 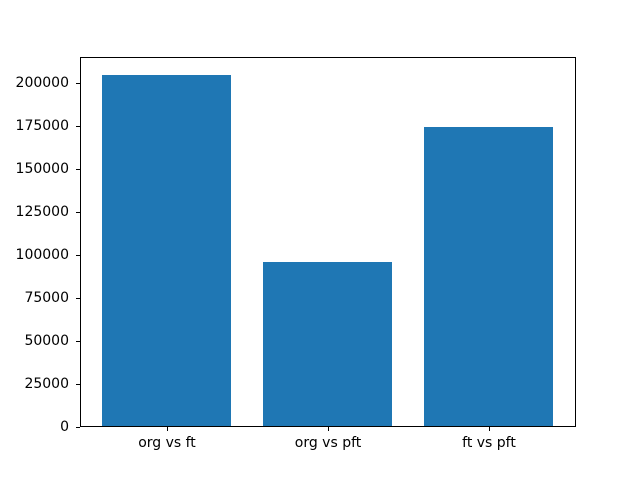 What do you see at coordinates (488, 276) in the screenshot?
I see `bar-ft-vs-pft` at bounding box center [488, 276].